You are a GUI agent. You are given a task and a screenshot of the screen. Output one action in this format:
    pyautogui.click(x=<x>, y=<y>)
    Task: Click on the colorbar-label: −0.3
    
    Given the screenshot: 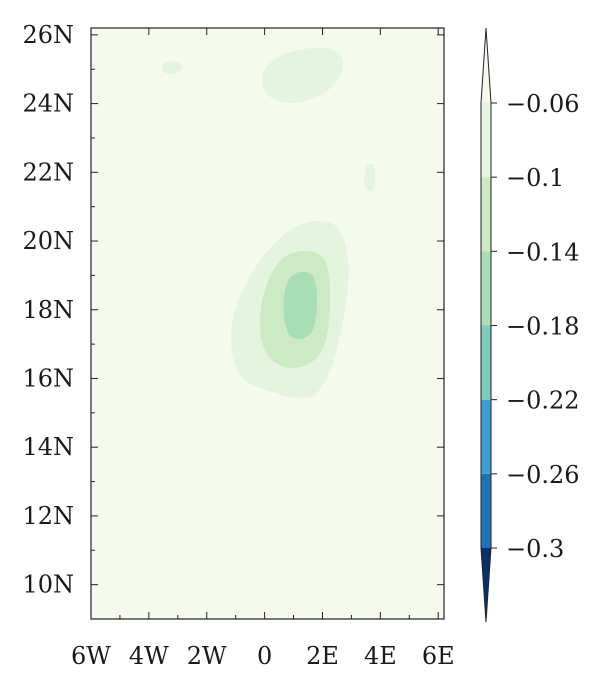 What is the action you would take?
    pyautogui.click(x=535, y=549)
    